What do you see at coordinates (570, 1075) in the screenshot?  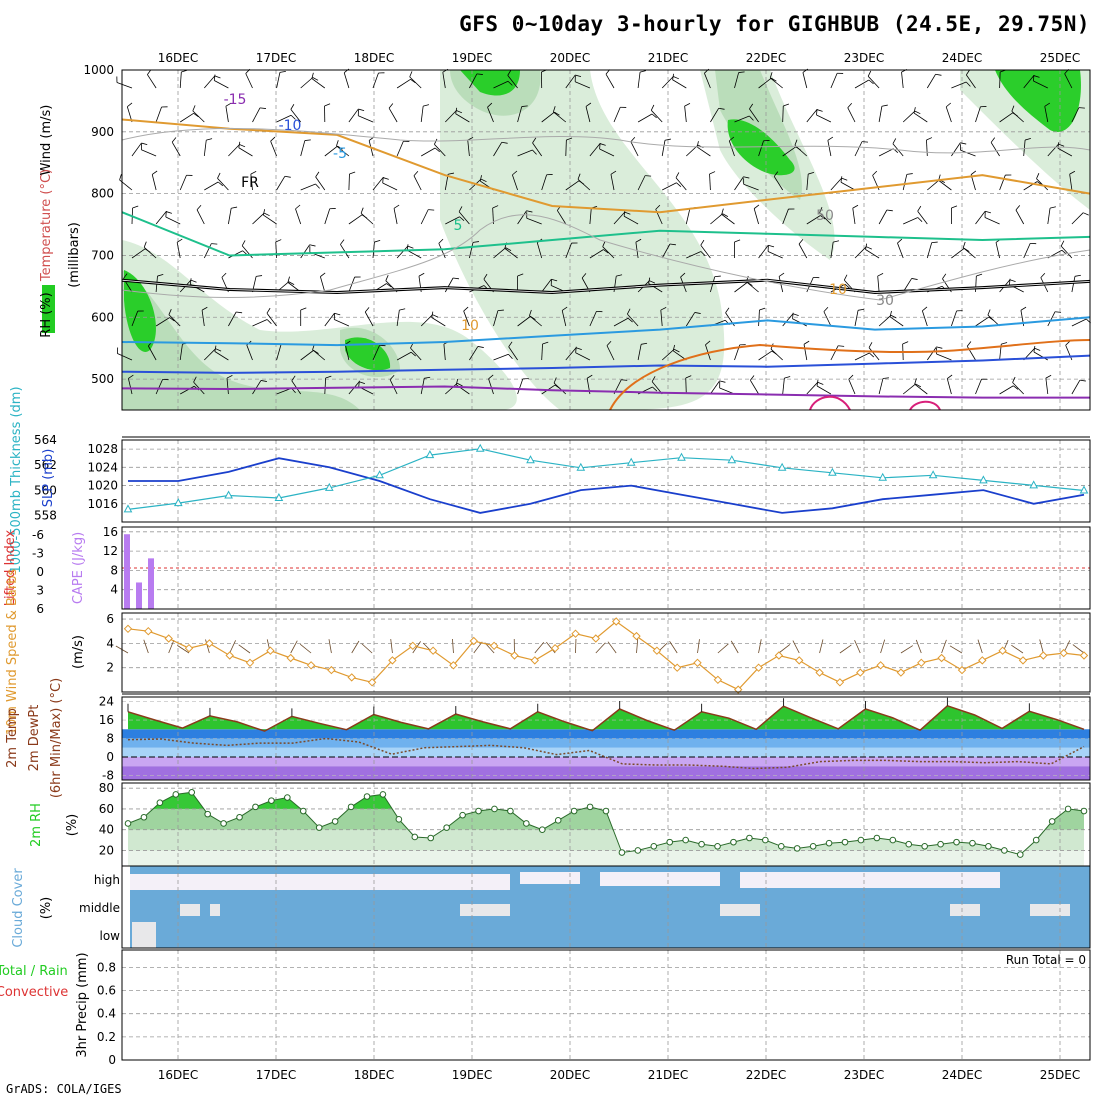 I see `x-tick-label-bottom: 20DEC` at bounding box center [570, 1075].